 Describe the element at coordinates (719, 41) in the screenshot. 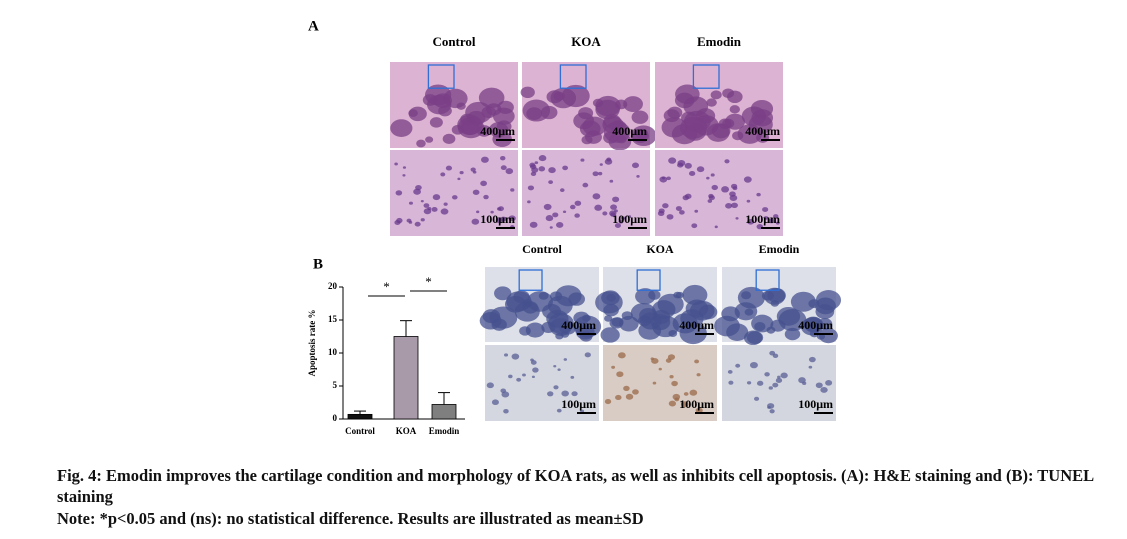

I see `column-label: Emodin` at that location.